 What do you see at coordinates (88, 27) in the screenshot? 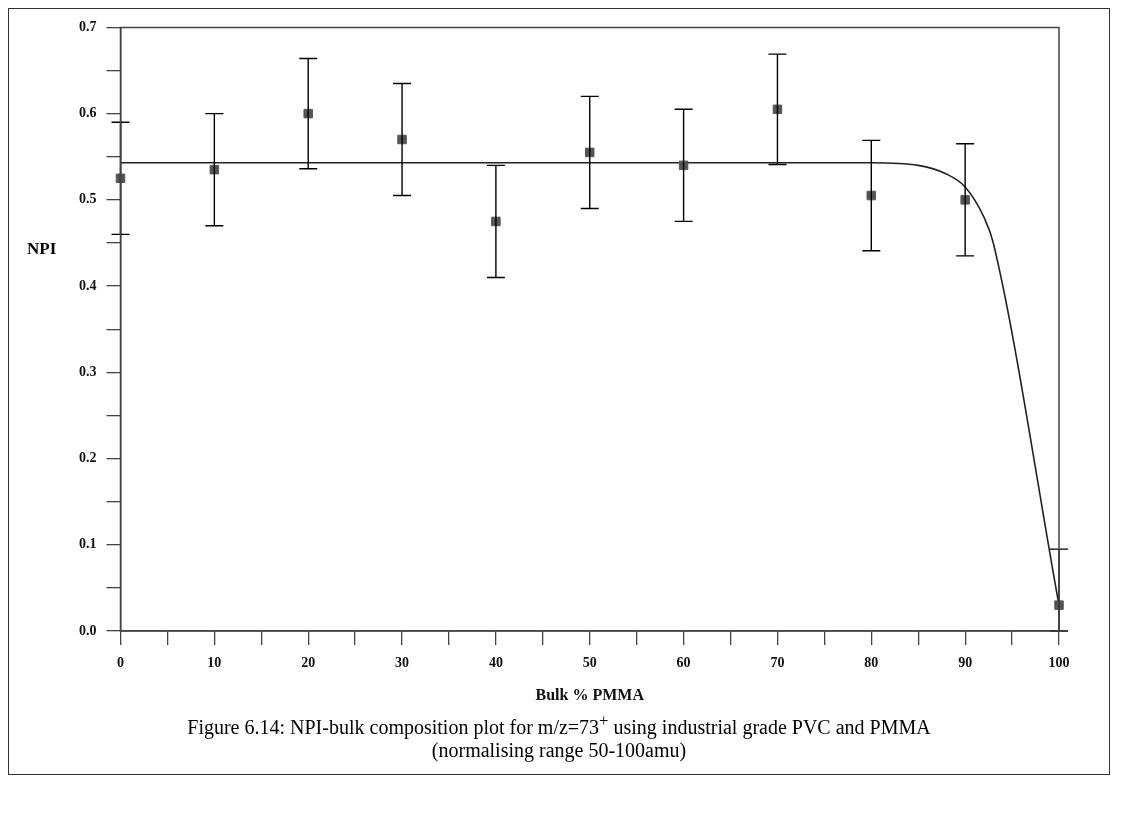
I see `y-tick-label: 0.7` at bounding box center [88, 27].